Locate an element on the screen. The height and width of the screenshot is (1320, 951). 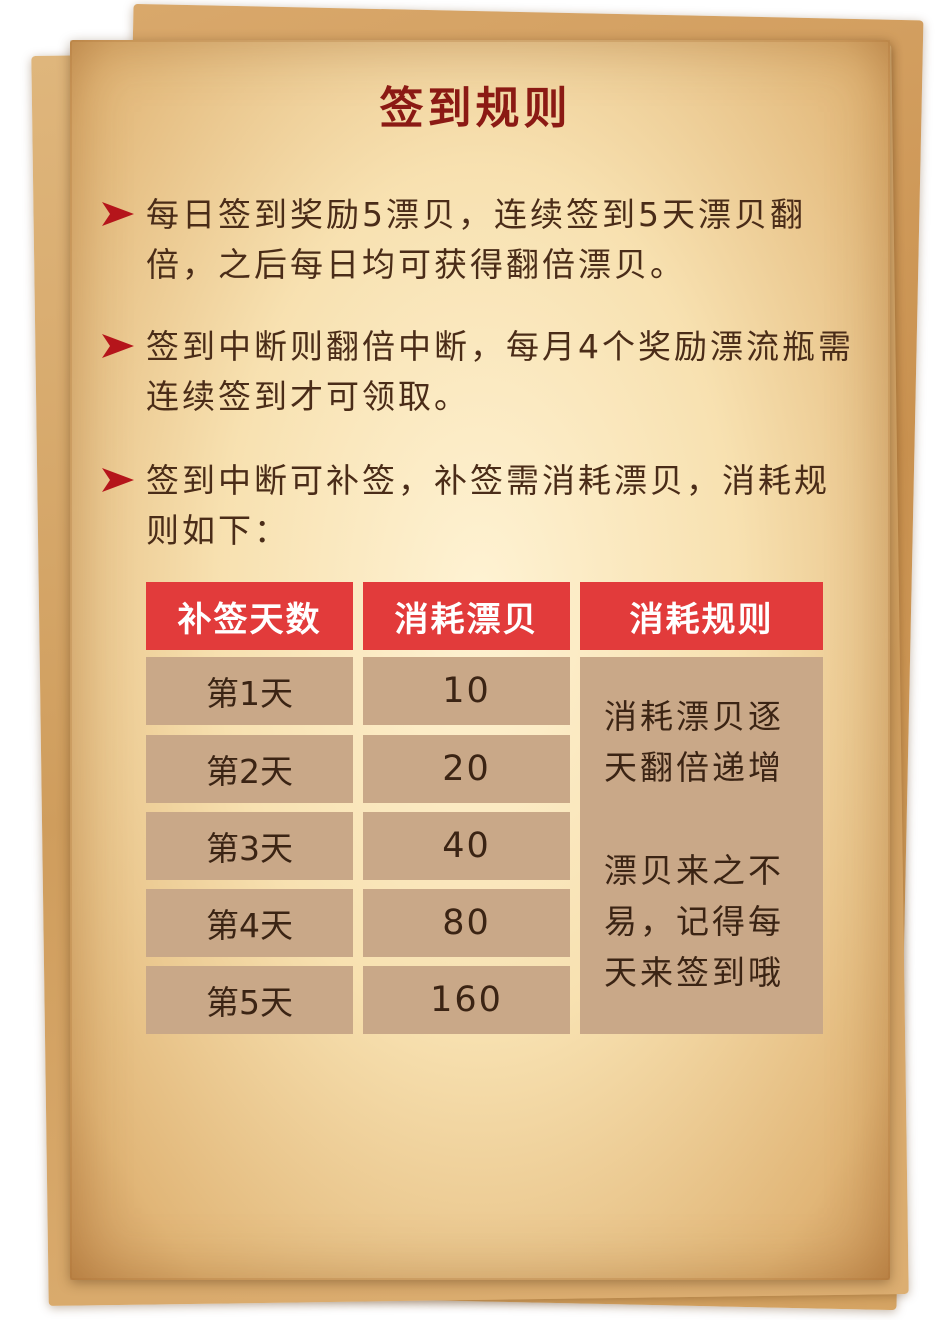
table-cell-cost: 160 is located at coordinates (466, 1000).